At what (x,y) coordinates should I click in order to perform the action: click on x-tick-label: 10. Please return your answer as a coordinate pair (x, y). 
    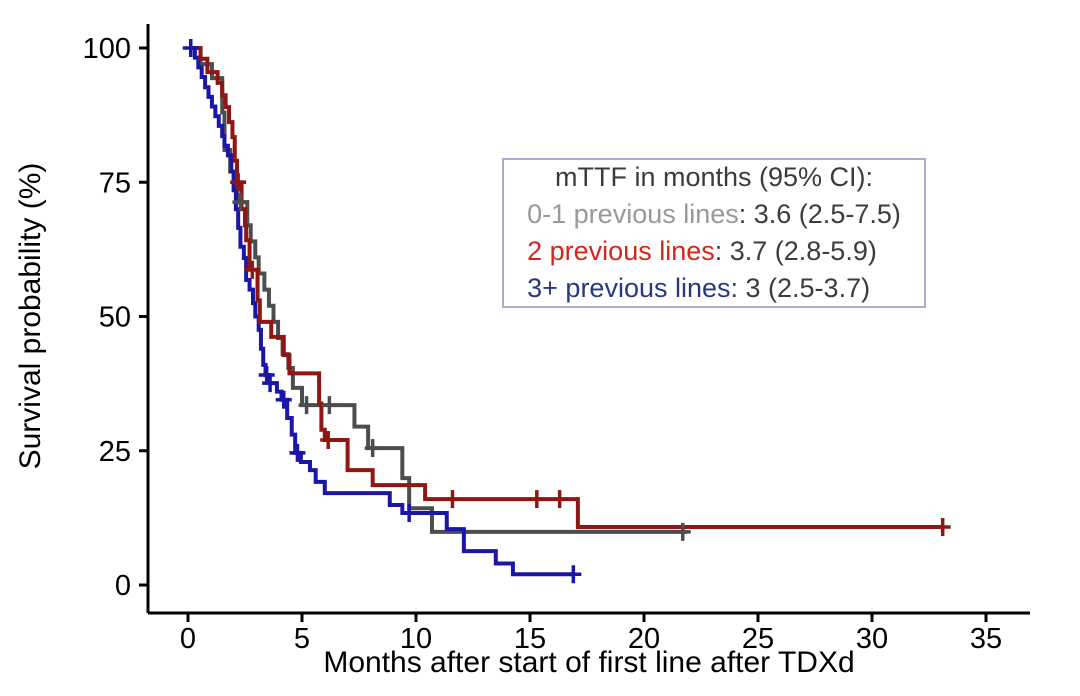
    Looking at the image, I should click on (416, 639).